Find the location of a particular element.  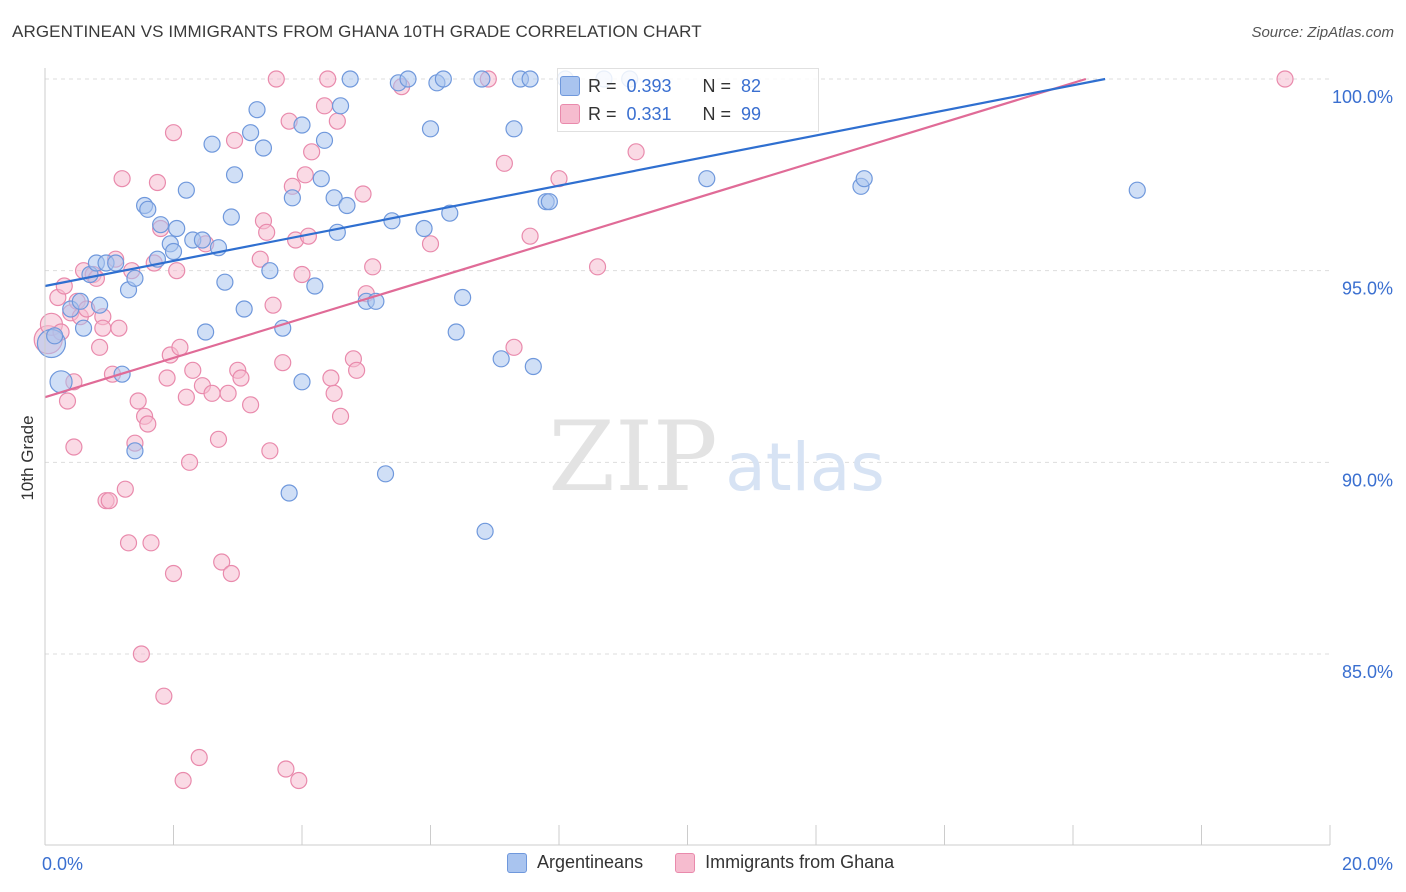

legend-item-argentineans: Argentineans is located at coordinates (575, 862).